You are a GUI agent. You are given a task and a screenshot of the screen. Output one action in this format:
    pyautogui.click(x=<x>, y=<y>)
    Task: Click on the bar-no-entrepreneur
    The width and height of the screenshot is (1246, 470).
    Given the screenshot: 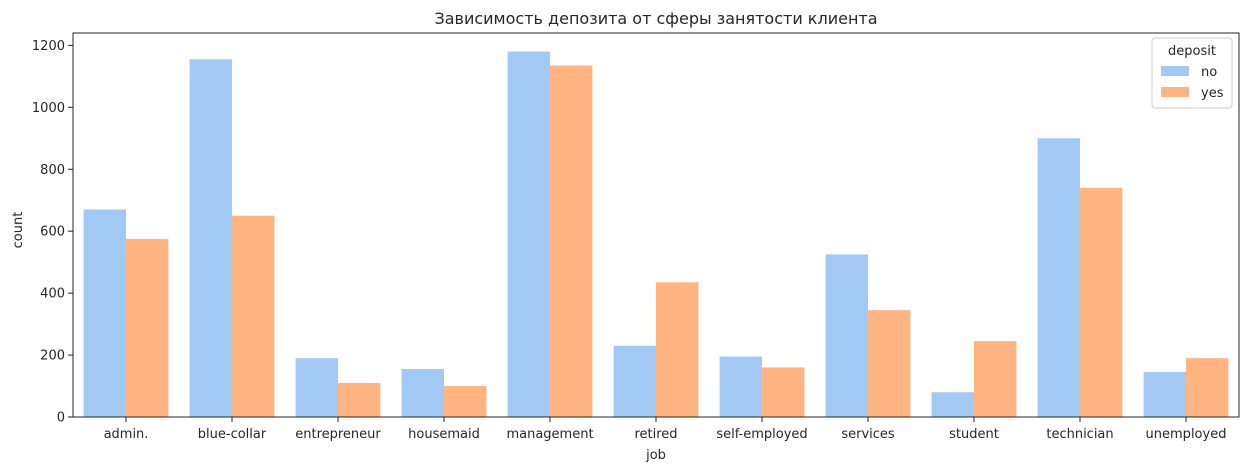 What is the action you would take?
    pyautogui.click(x=316, y=387)
    